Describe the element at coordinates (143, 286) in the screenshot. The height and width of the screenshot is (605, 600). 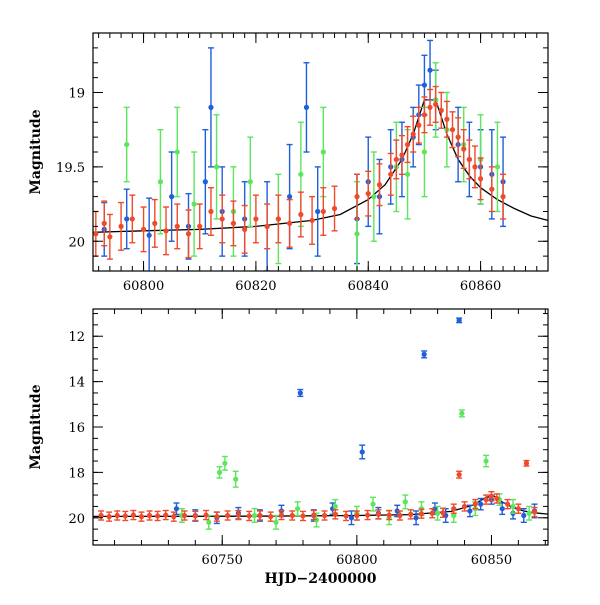
I see `x-tick-label: 60800` at that location.